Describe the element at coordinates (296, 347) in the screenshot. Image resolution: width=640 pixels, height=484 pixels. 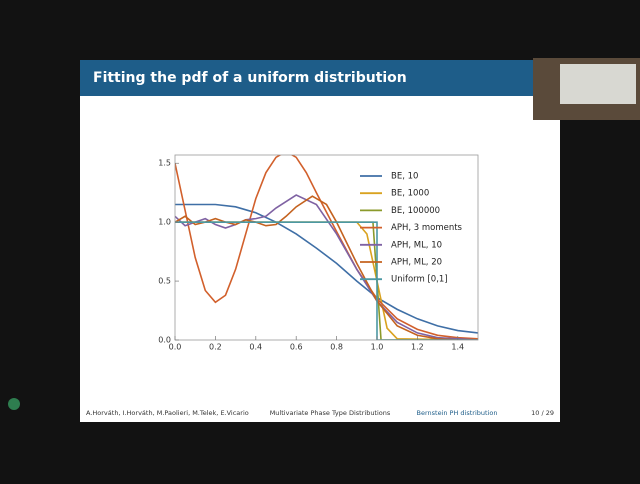
I see `x-tick-label: 0.6` at that location.